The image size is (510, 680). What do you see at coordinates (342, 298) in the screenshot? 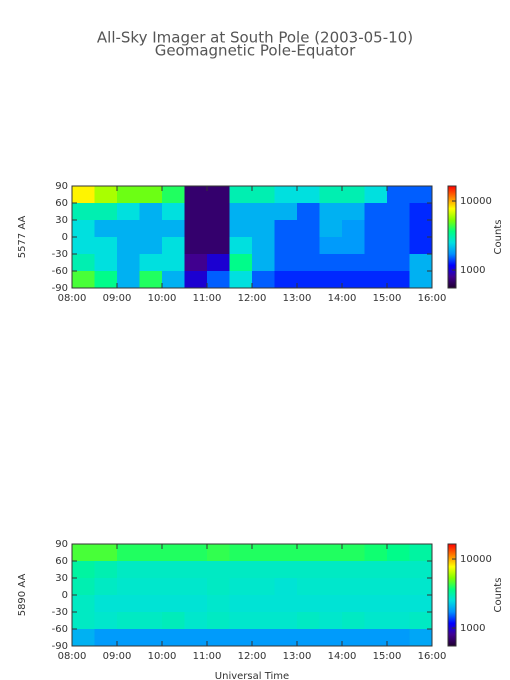
I see `x-tick-label: 14:00` at bounding box center [342, 298].